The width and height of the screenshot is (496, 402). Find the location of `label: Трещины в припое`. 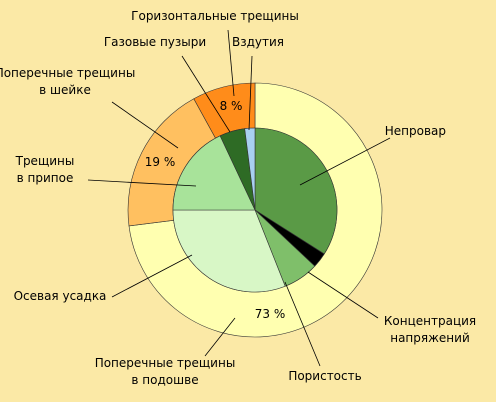

label: Трещины в припое is located at coordinates (45, 169).